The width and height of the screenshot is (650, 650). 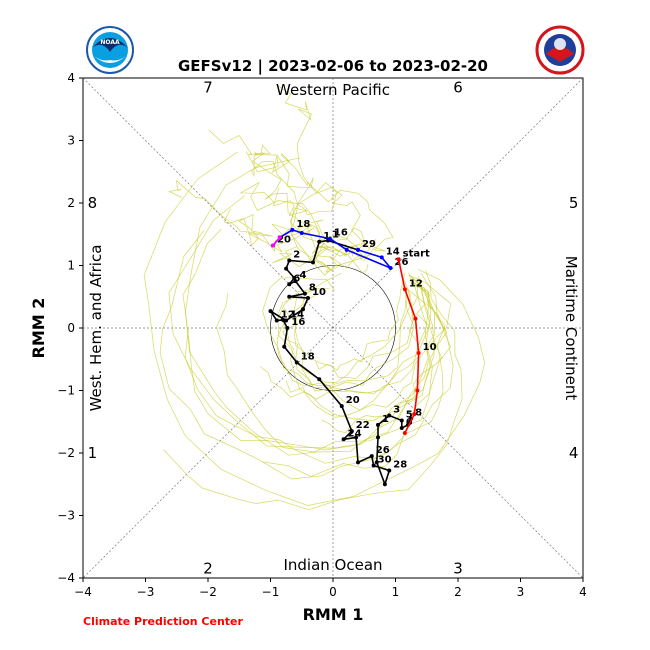 I want to click on x-tick-label: 4, so click(x=583, y=592).